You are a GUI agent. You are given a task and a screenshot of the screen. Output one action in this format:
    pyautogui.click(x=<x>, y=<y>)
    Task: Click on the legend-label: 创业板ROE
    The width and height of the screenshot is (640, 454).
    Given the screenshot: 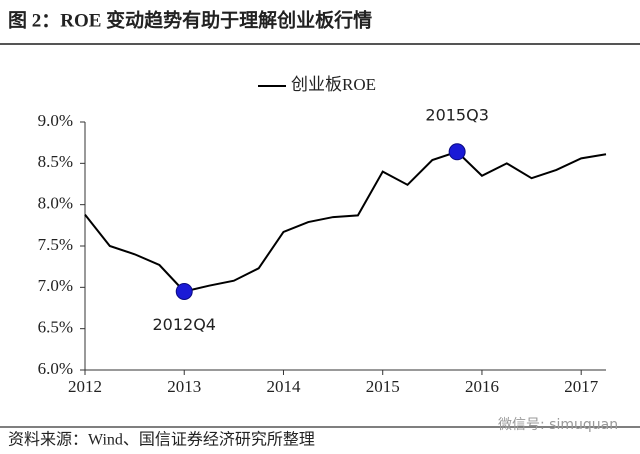 What is the action you would take?
    pyautogui.click(x=333, y=84)
    